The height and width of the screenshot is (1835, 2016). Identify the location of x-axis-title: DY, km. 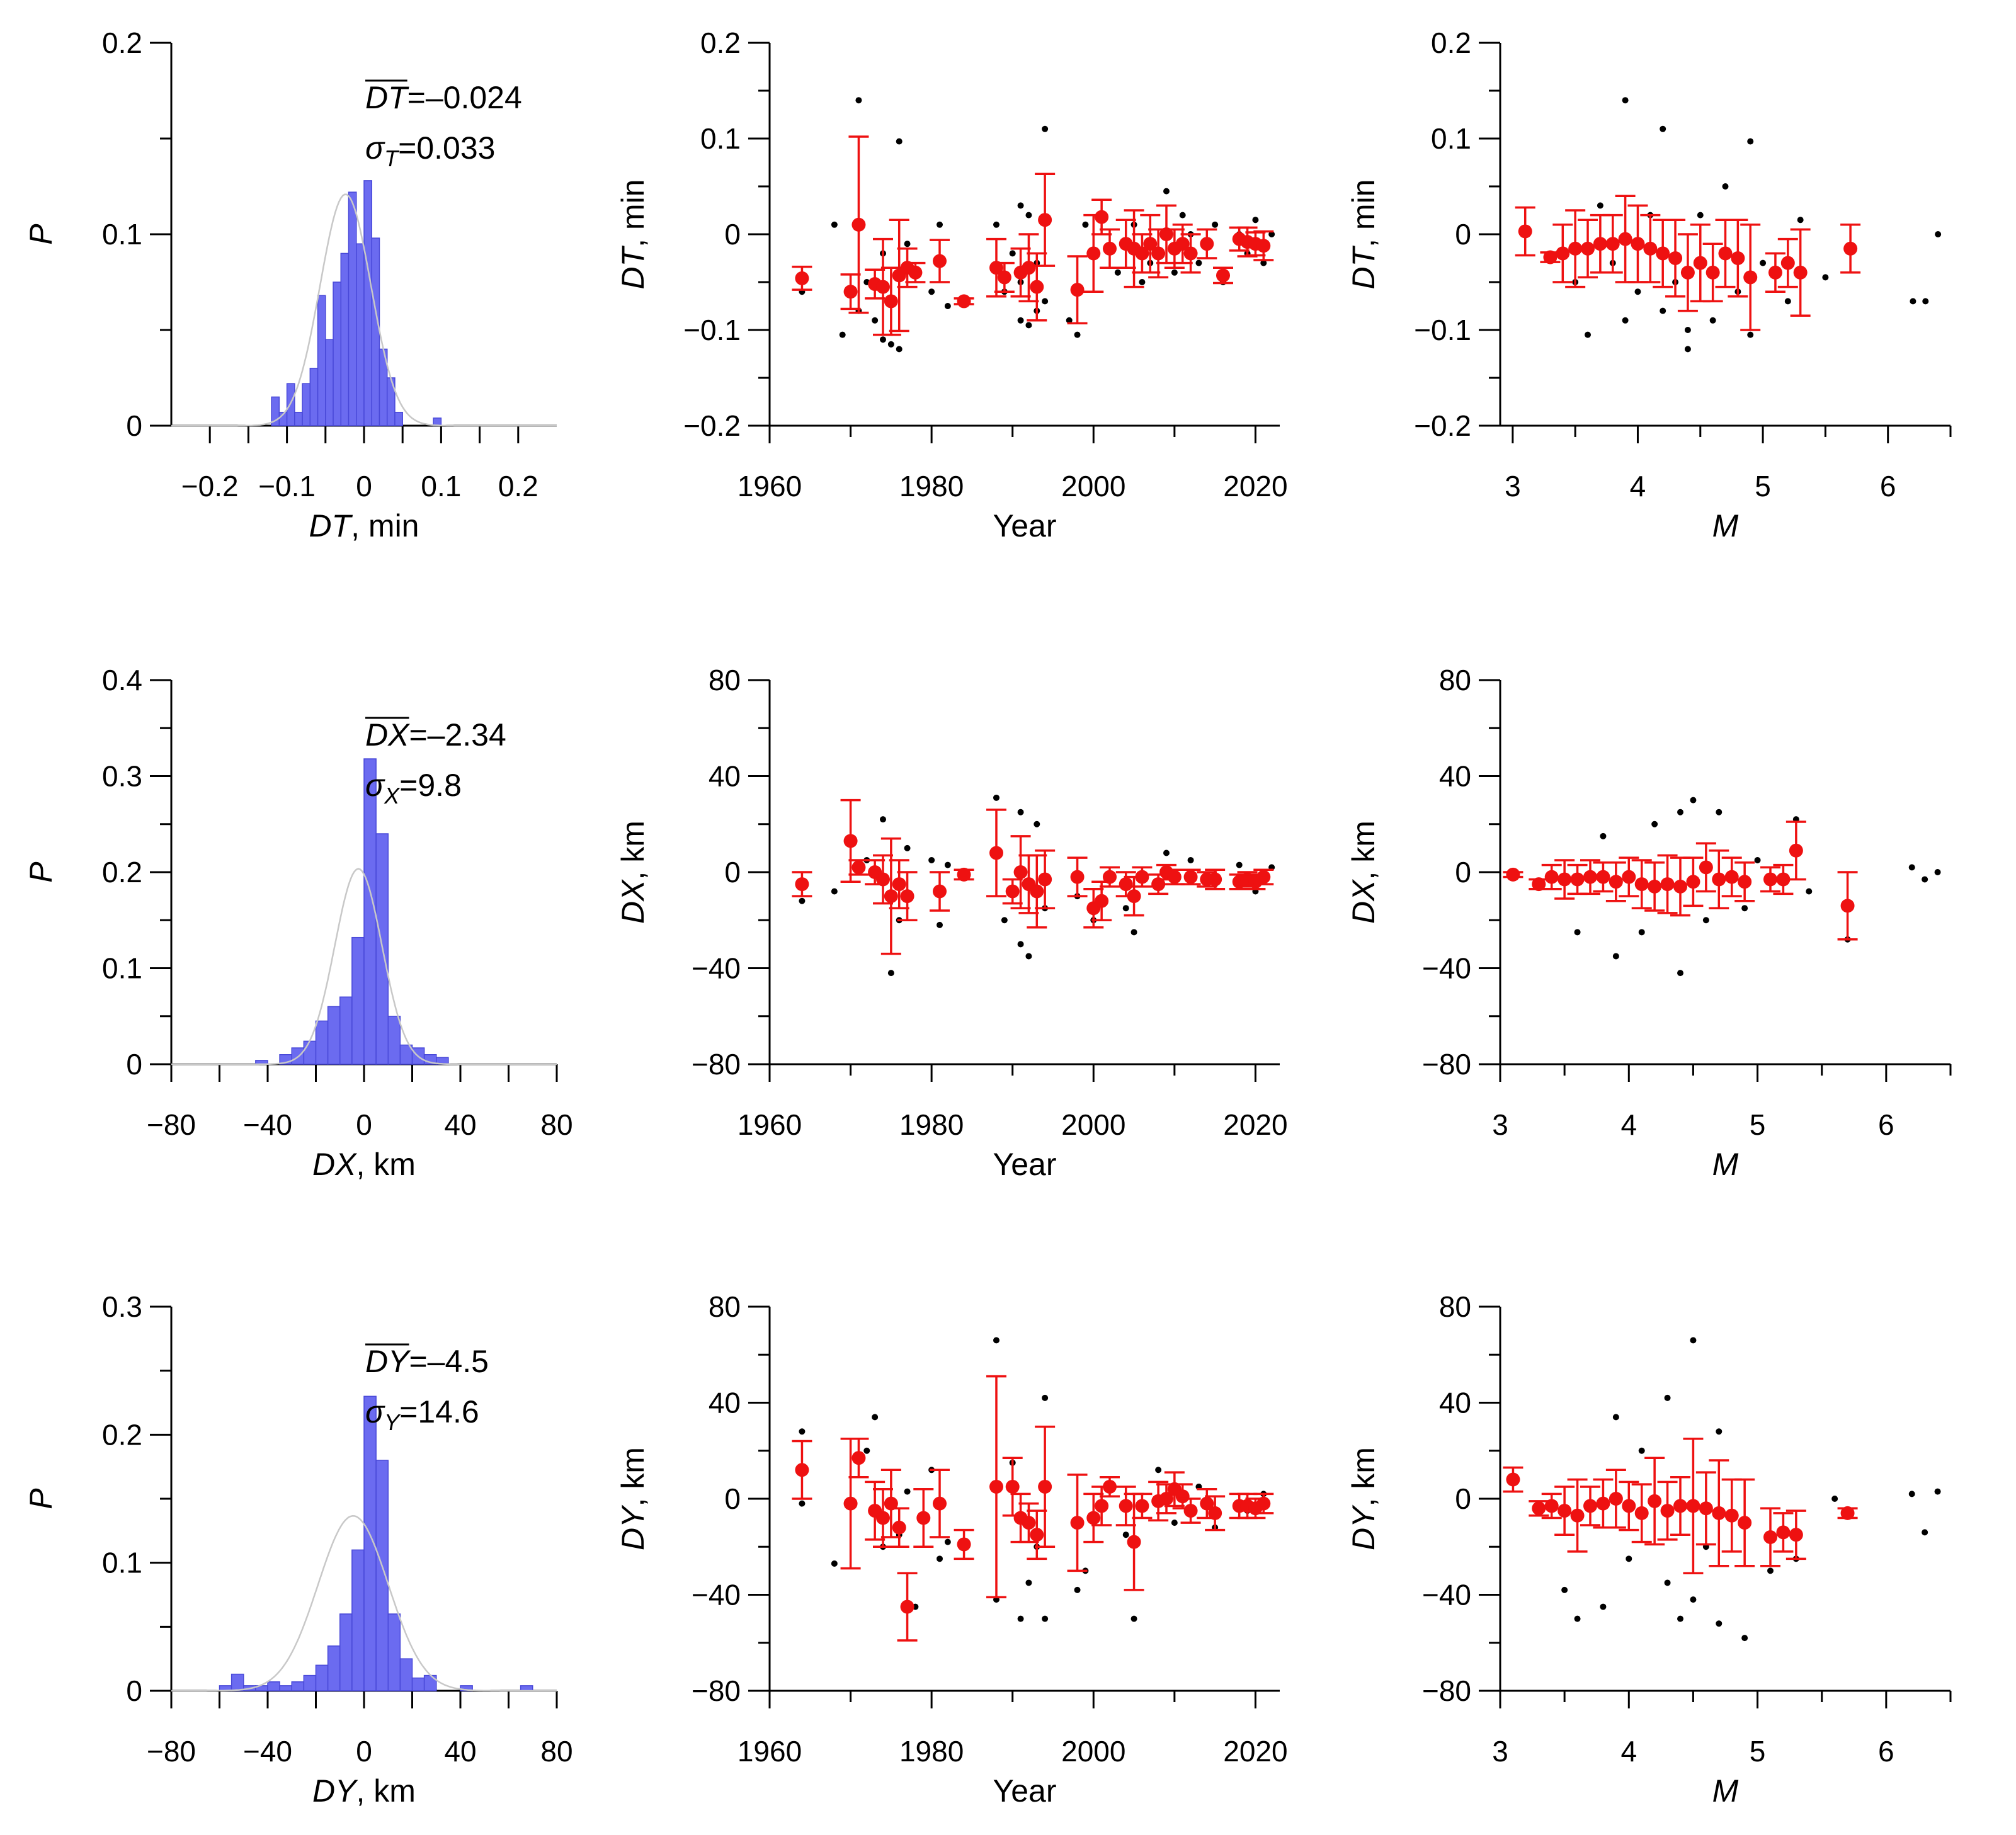
(364, 1791).